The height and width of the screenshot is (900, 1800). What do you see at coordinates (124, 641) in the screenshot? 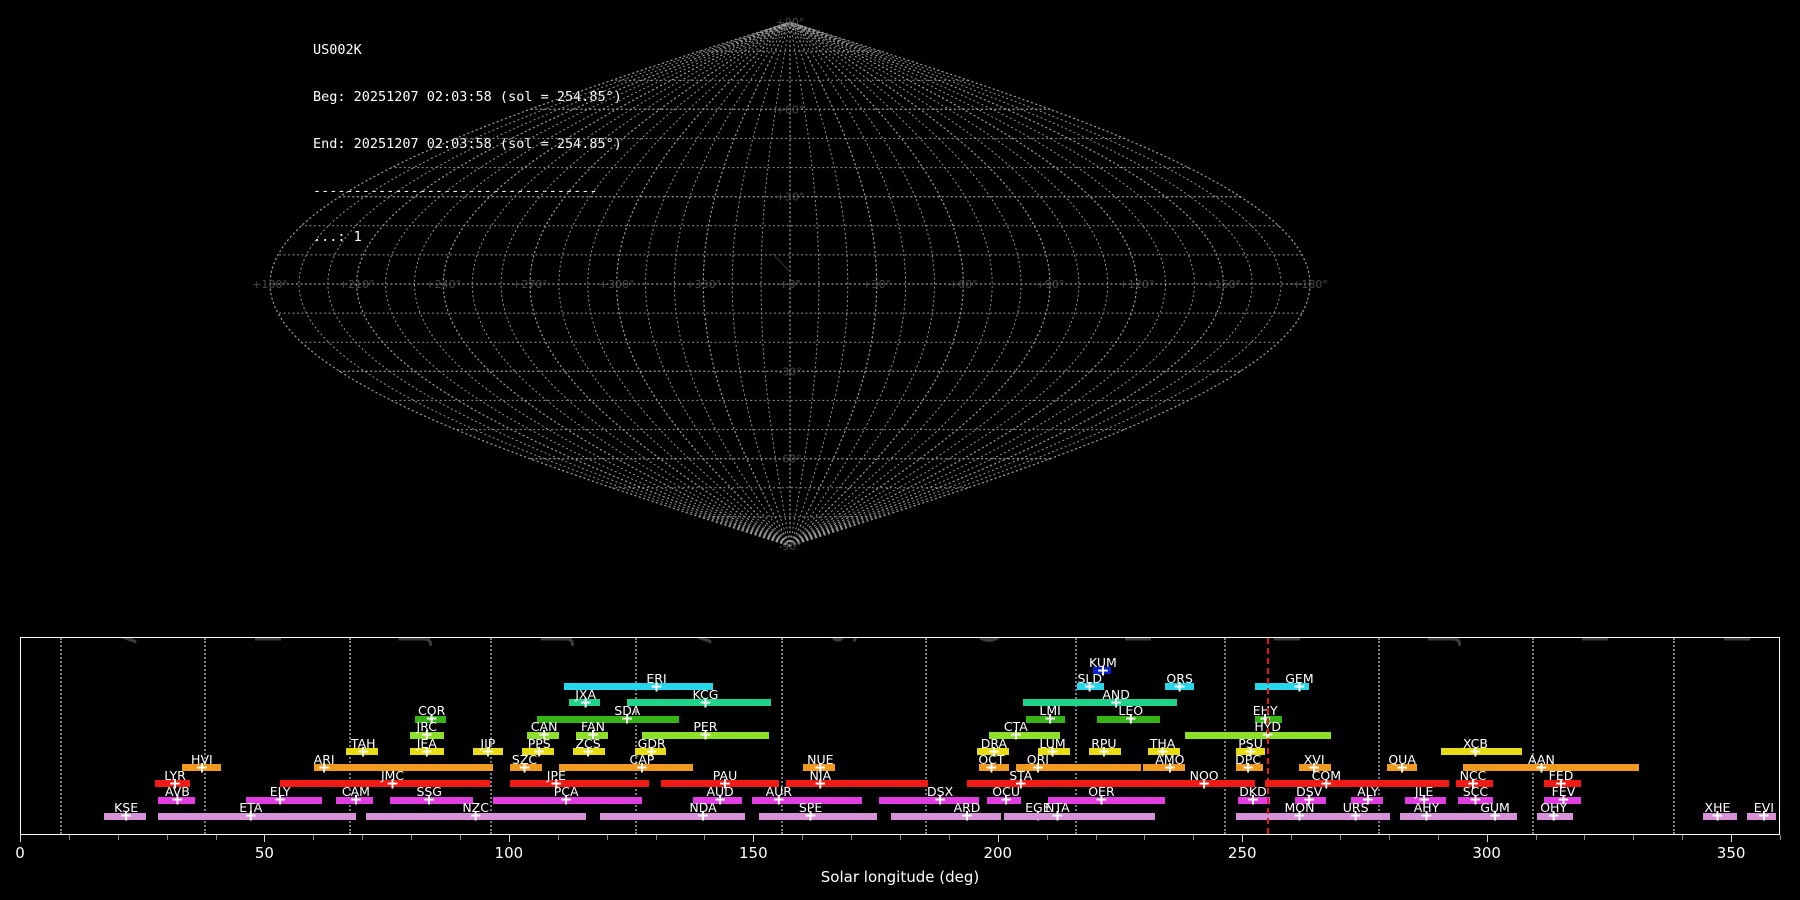
I see `month-label-apr: APR` at bounding box center [124, 641].